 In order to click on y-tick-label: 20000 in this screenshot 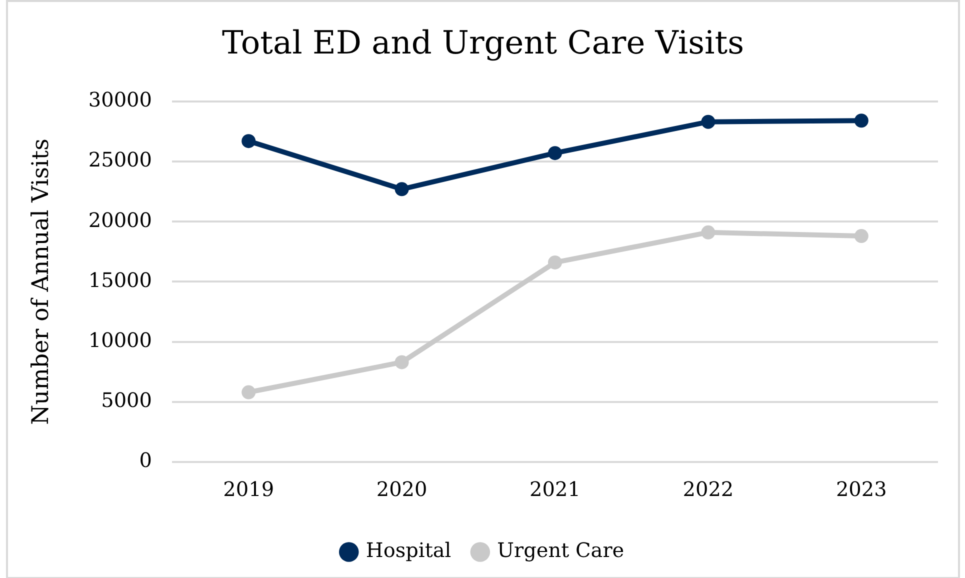, I will do `click(120, 220)`.